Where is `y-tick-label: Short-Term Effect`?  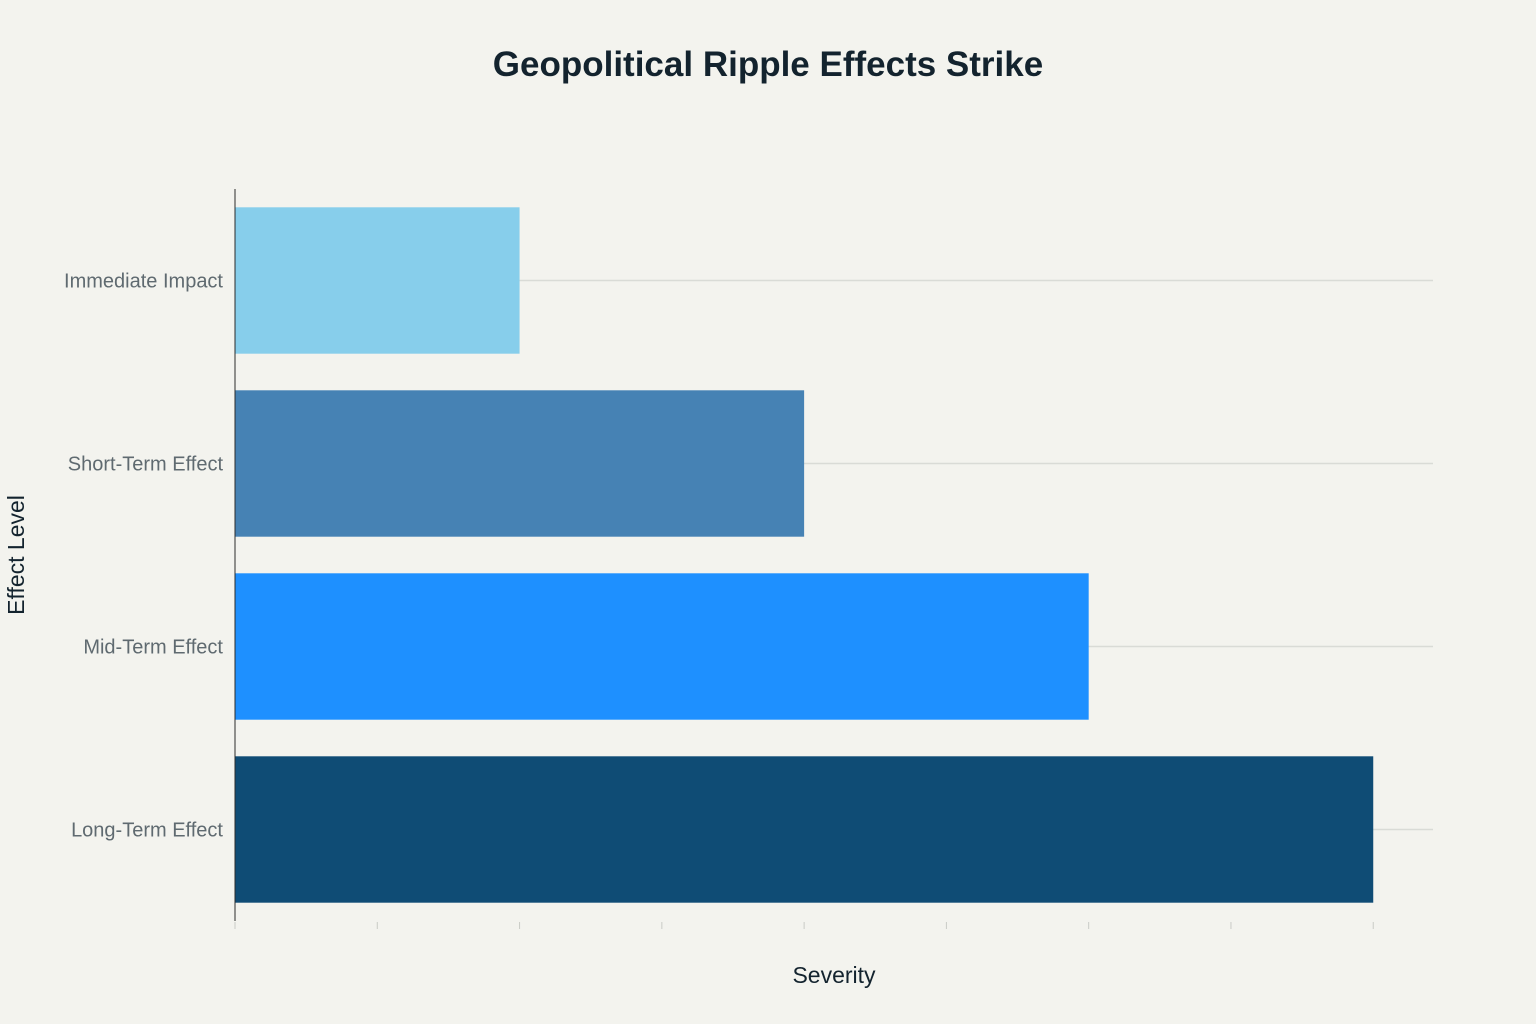
y-tick-label: Short-Term Effect is located at coordinates (146, 465).